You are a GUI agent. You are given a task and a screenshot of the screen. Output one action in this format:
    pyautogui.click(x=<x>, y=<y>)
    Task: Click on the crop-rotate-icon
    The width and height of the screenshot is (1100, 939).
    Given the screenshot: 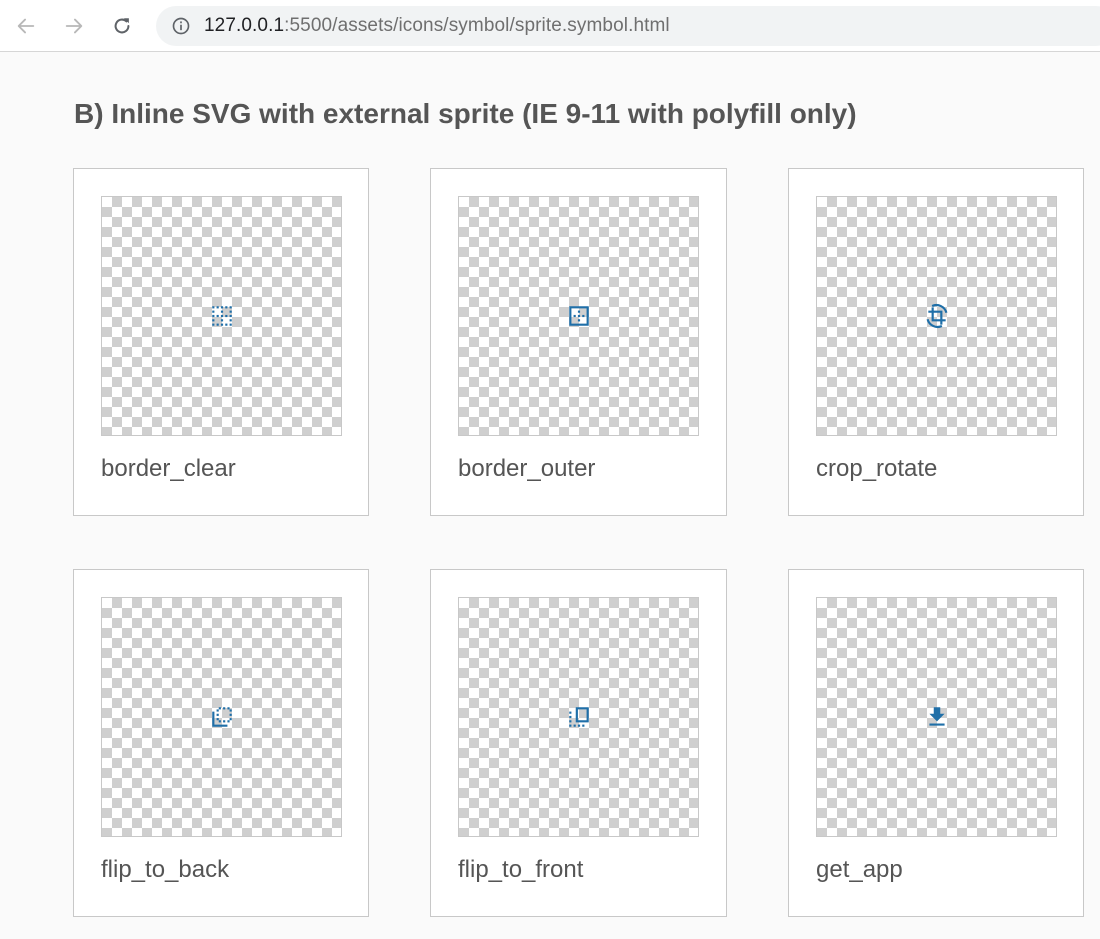 What is the action you would take?
    pyautogui.click(x=936, y=316)
    